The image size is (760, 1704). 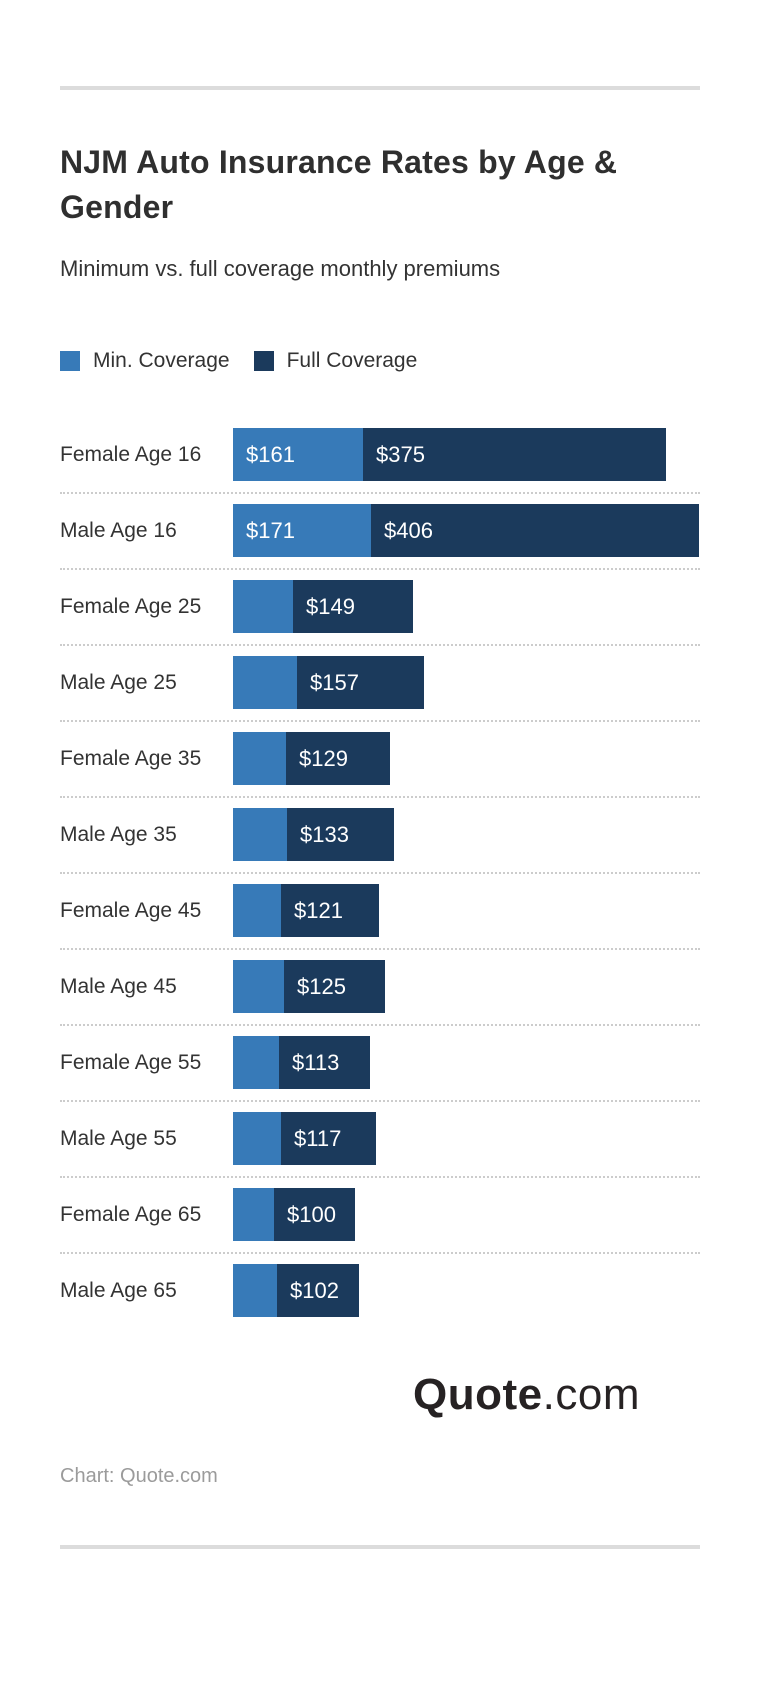 I want to click on chart-row: Female Age 55 $113, so click(x=380, y=1069).